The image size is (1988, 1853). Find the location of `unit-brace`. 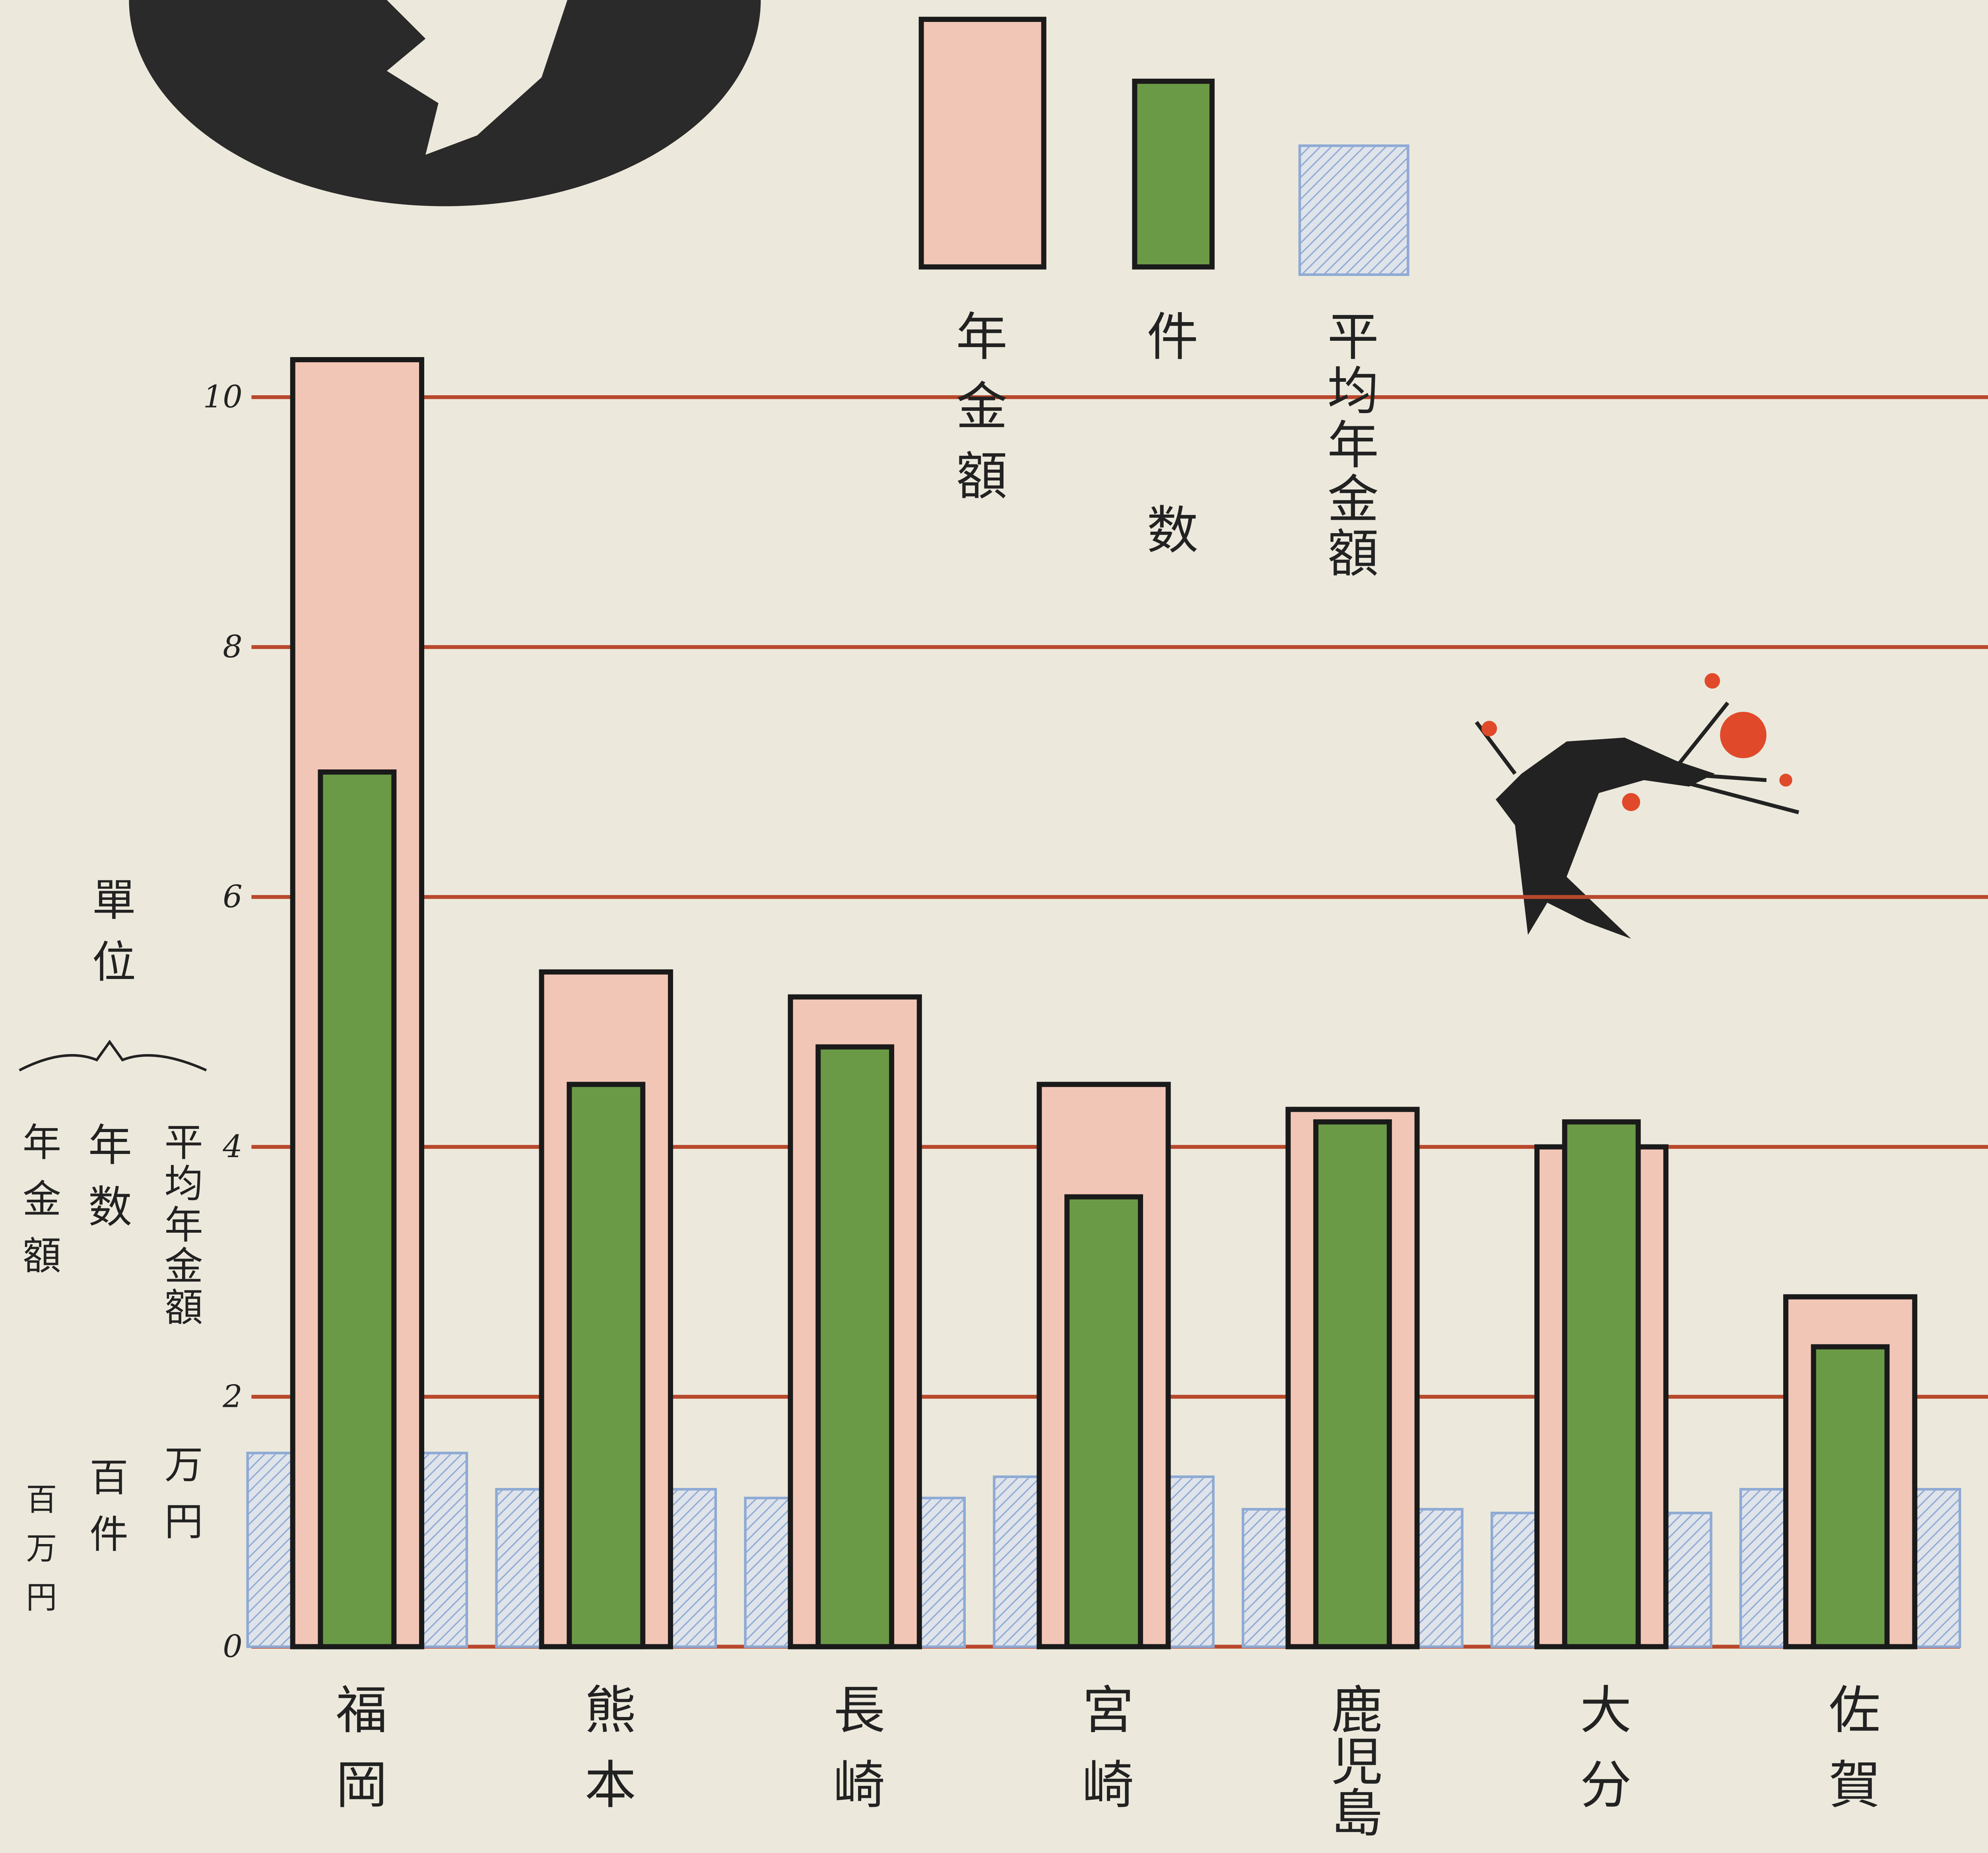

unit-brace is located at coordinates (113, 1055).